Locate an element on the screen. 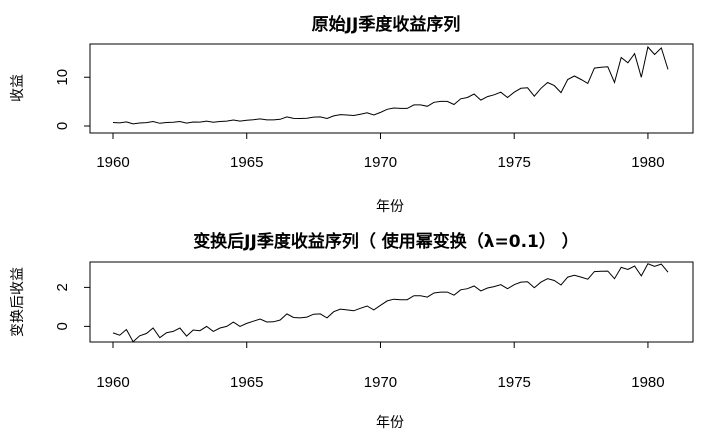 The image size is (716, 433). bottom-series-line is located at coordinates (390, 303).